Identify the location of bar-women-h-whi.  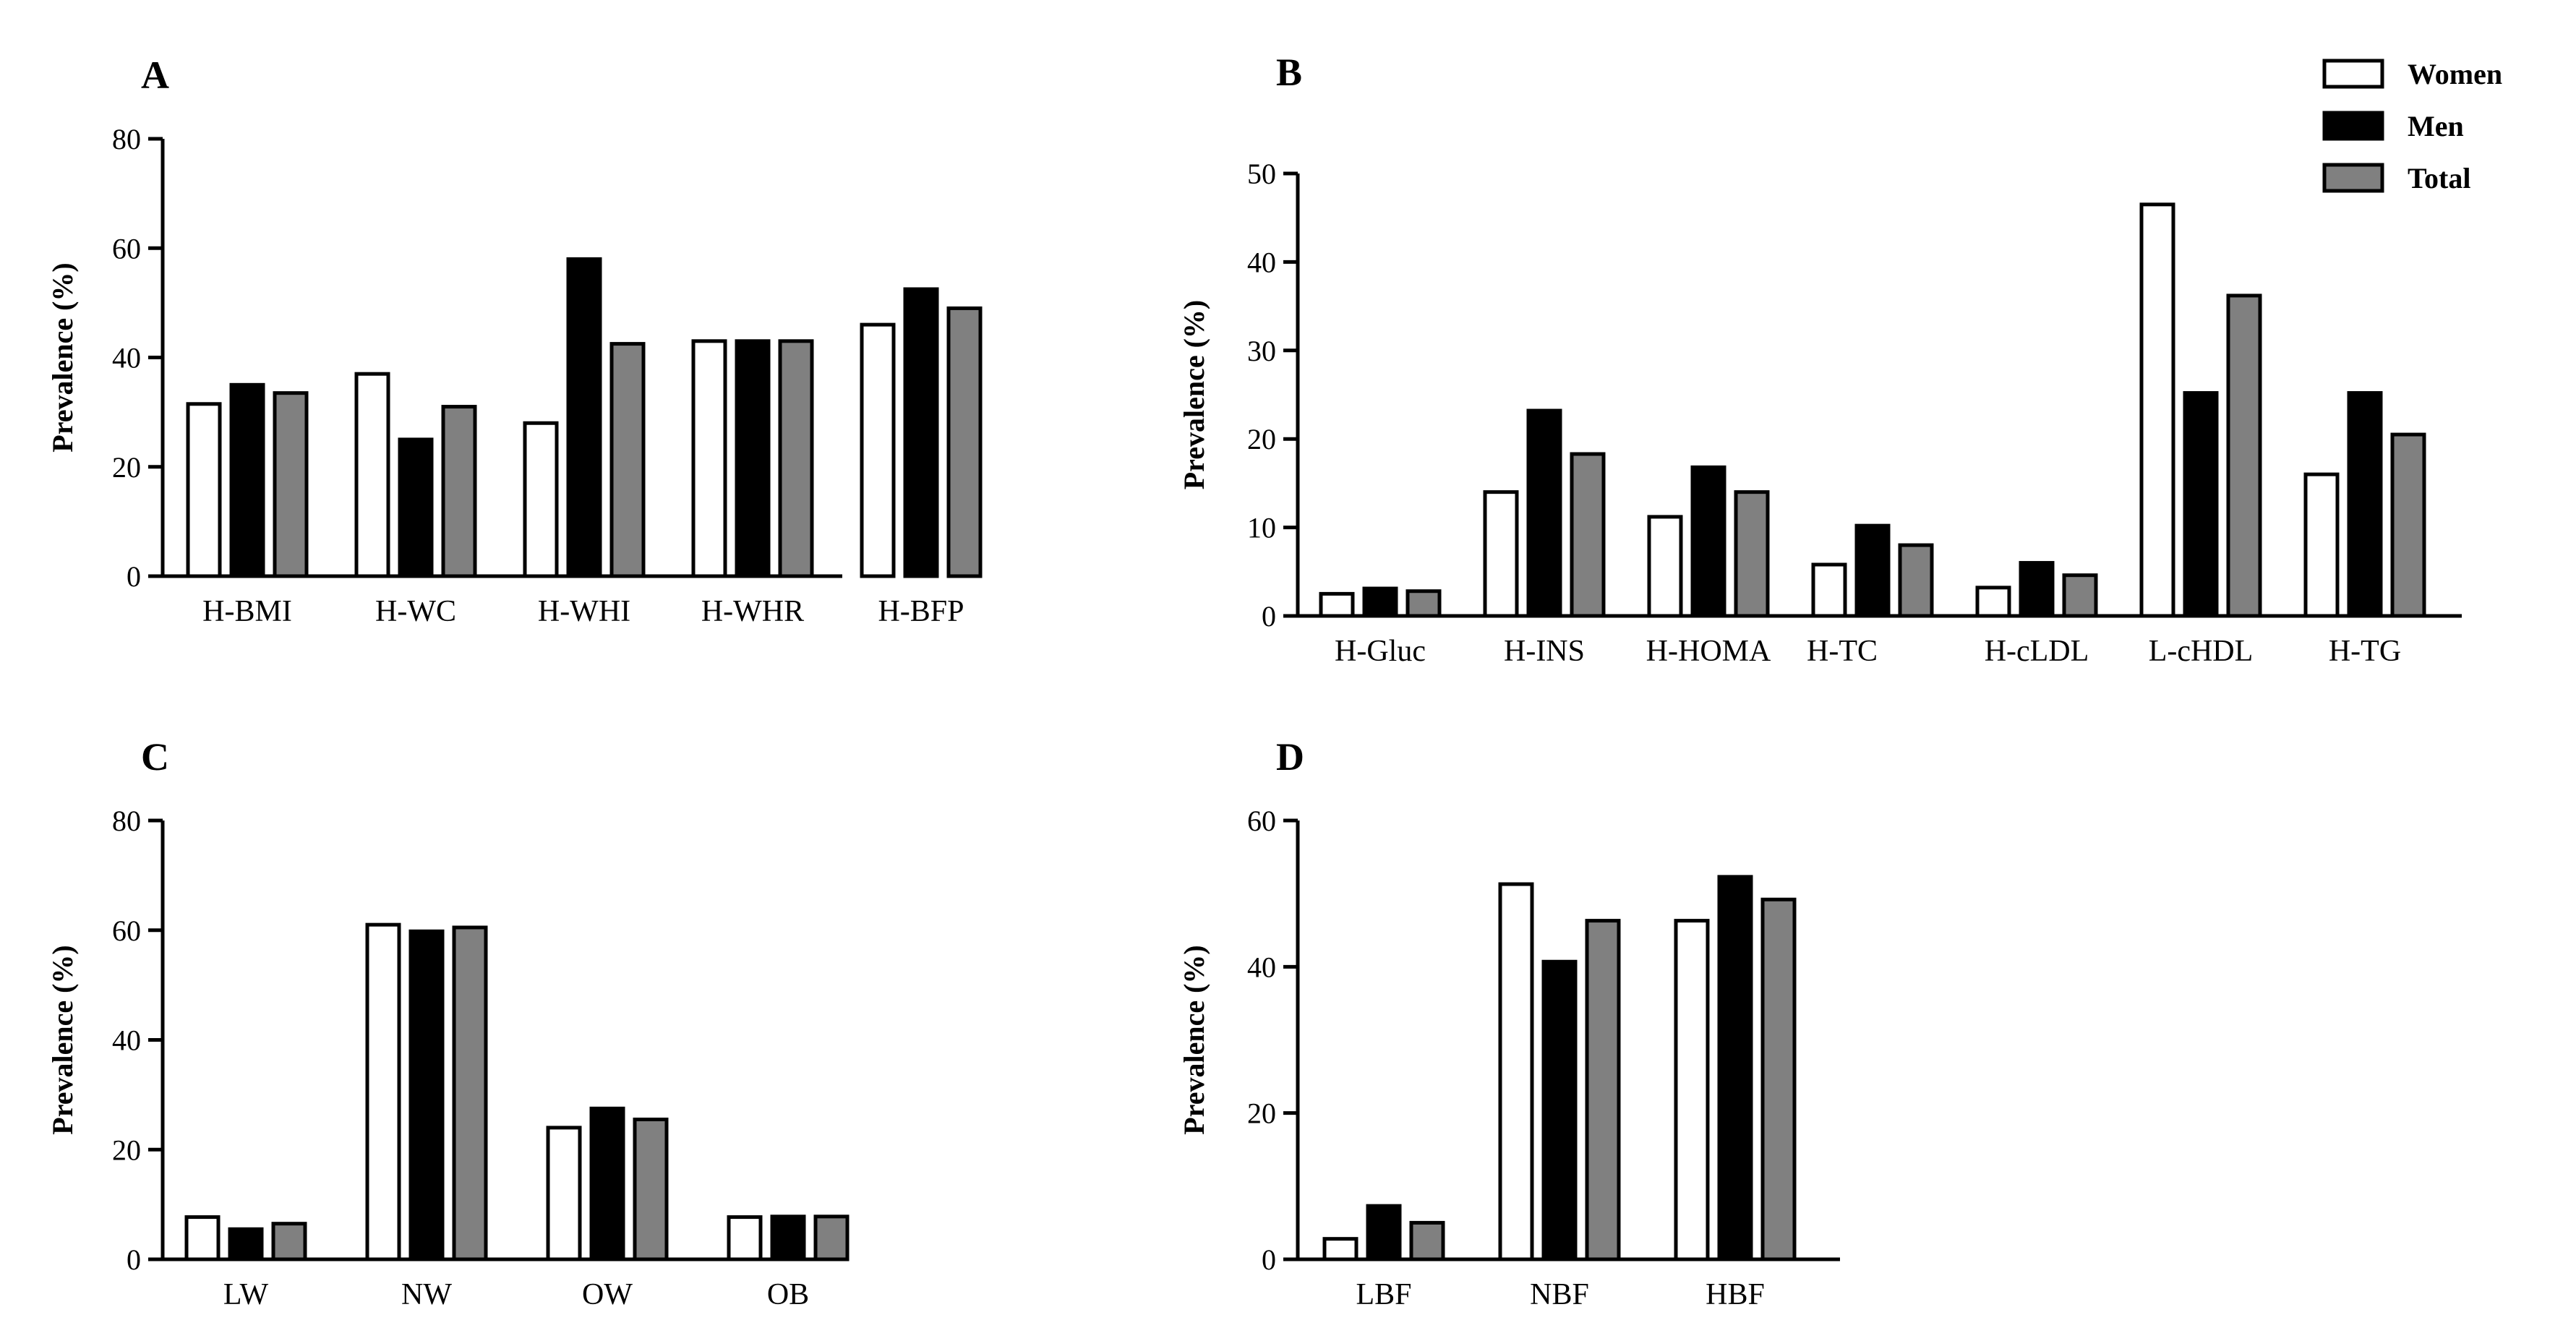
(541, 499).